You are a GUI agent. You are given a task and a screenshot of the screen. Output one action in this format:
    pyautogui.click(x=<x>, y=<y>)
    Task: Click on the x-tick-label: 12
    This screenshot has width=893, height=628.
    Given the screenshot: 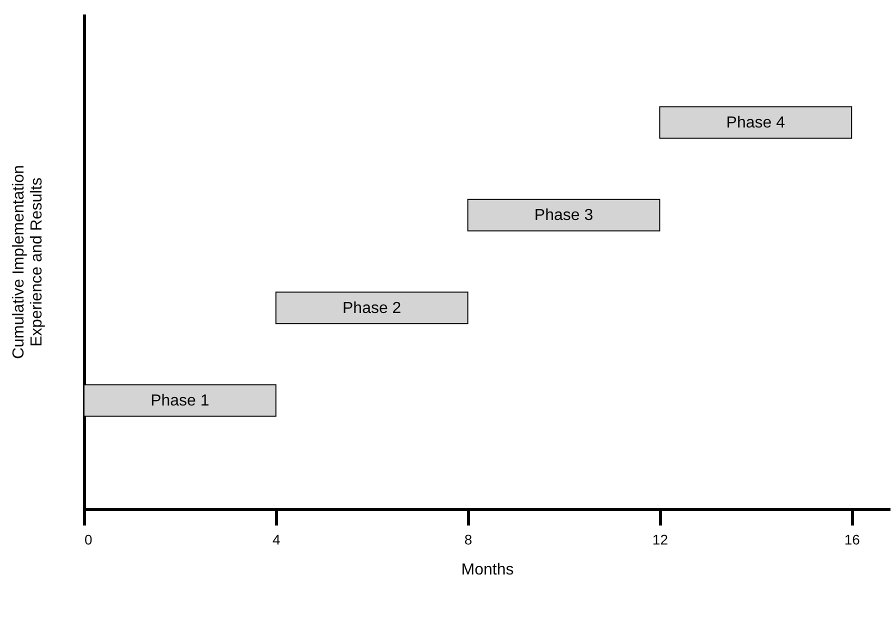 What is the action you would take?
    pyautogui.click(x=660, y=540)
    